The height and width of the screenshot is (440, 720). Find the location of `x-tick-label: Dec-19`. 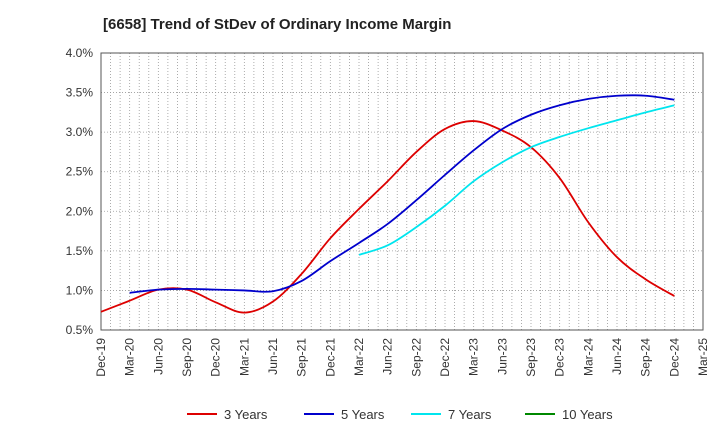

x-tick-label: Dec-19 is located at coordinates (101, 357).